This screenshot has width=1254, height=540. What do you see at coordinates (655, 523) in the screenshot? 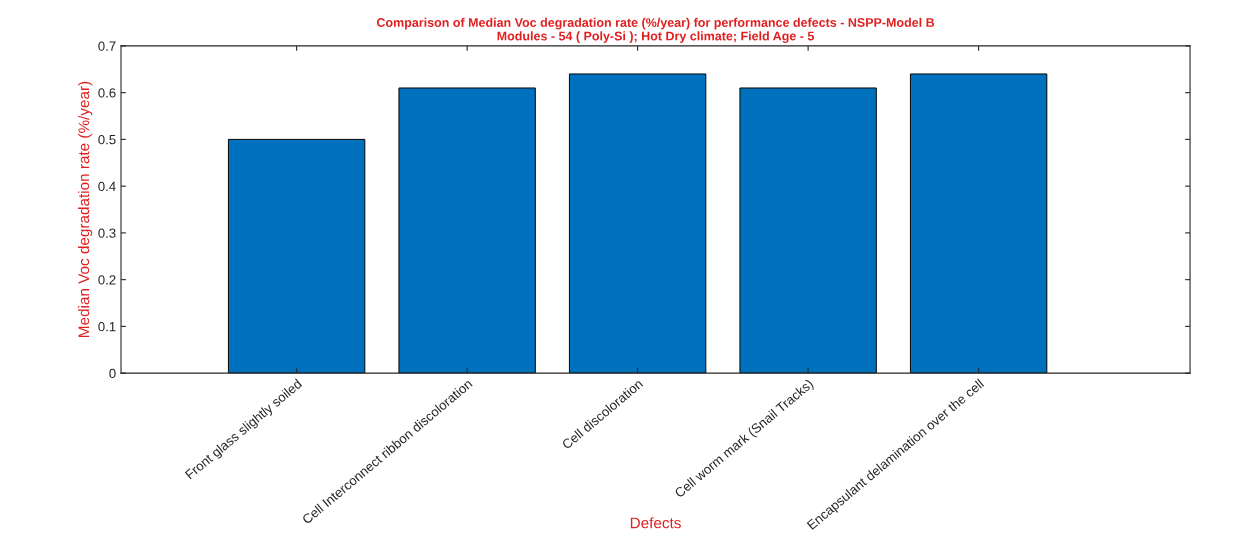
I see `x-axis-title: Defects` at bounding box center [655, 523].